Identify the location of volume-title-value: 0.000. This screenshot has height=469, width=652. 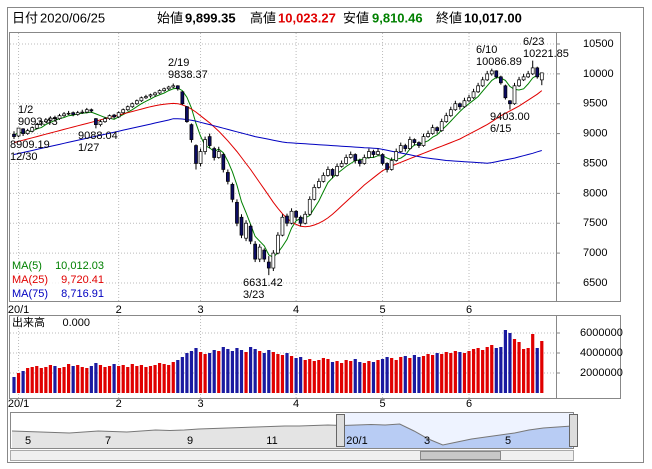
(76, 323).